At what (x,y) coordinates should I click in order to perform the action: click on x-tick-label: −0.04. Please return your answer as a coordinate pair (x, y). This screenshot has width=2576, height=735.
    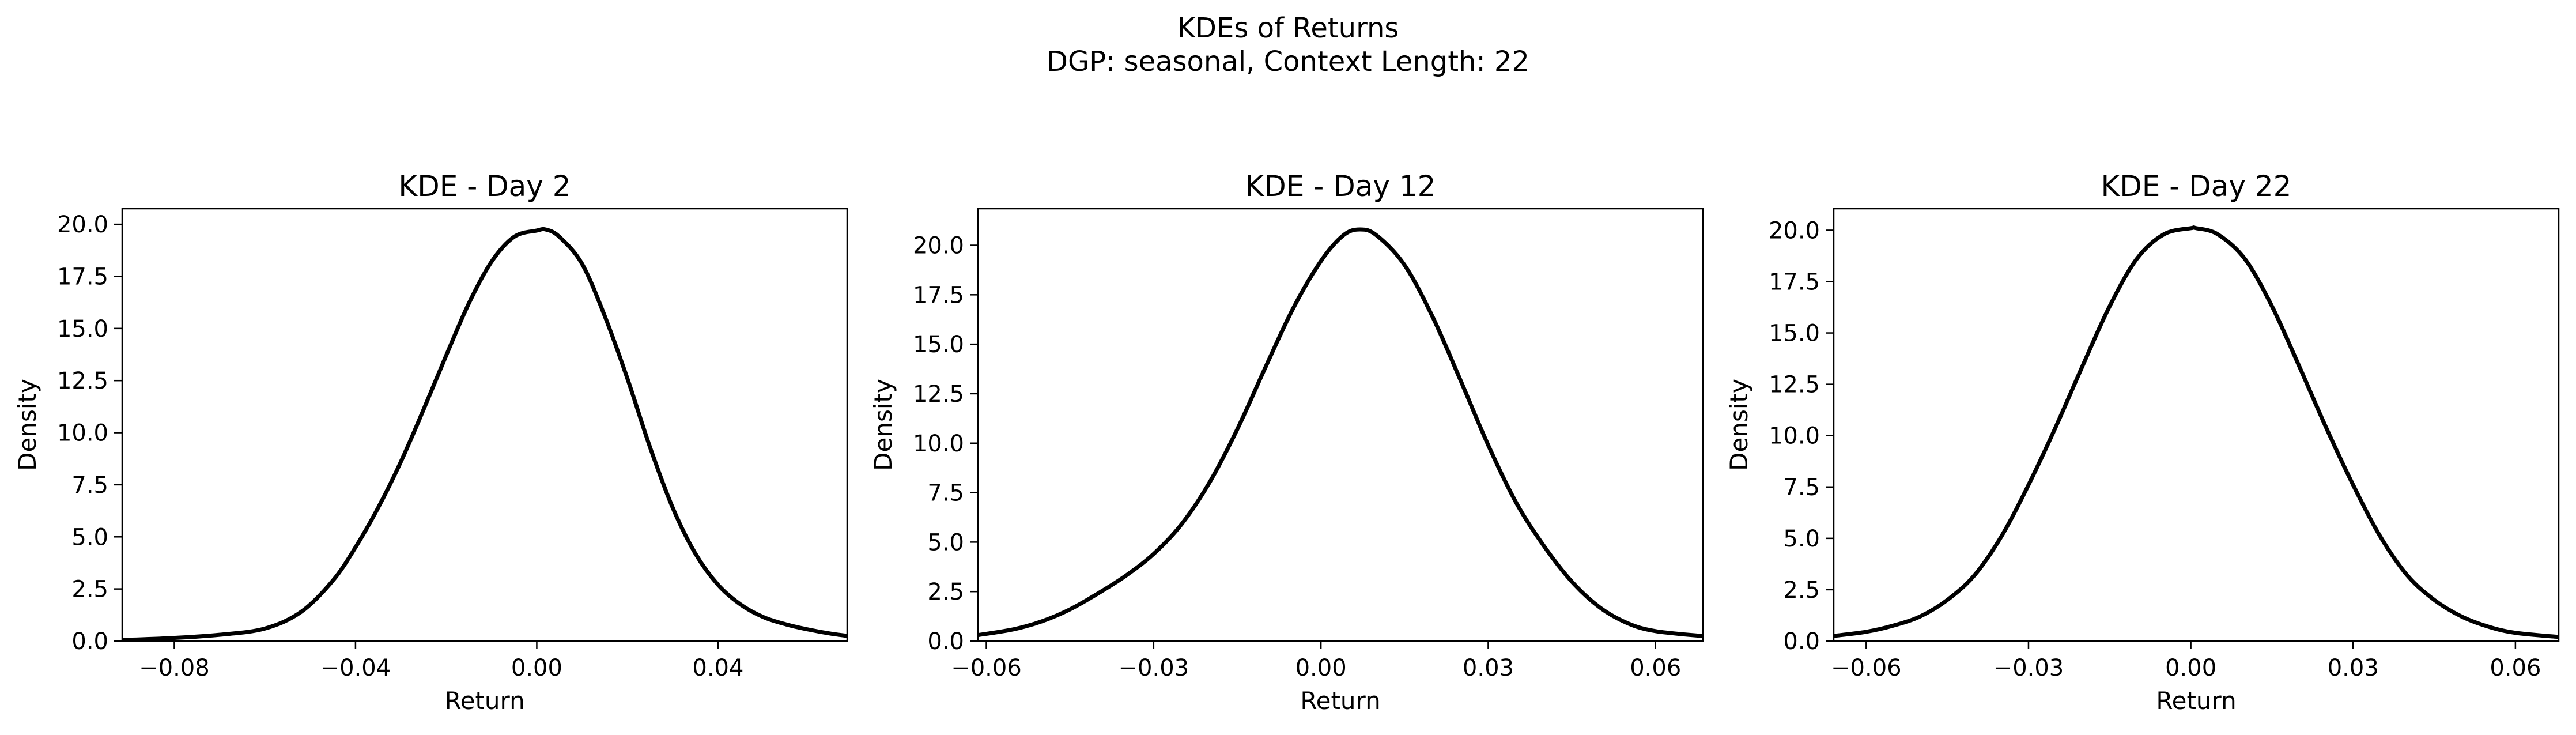
    Looking at the image, I should click on (355, 668).